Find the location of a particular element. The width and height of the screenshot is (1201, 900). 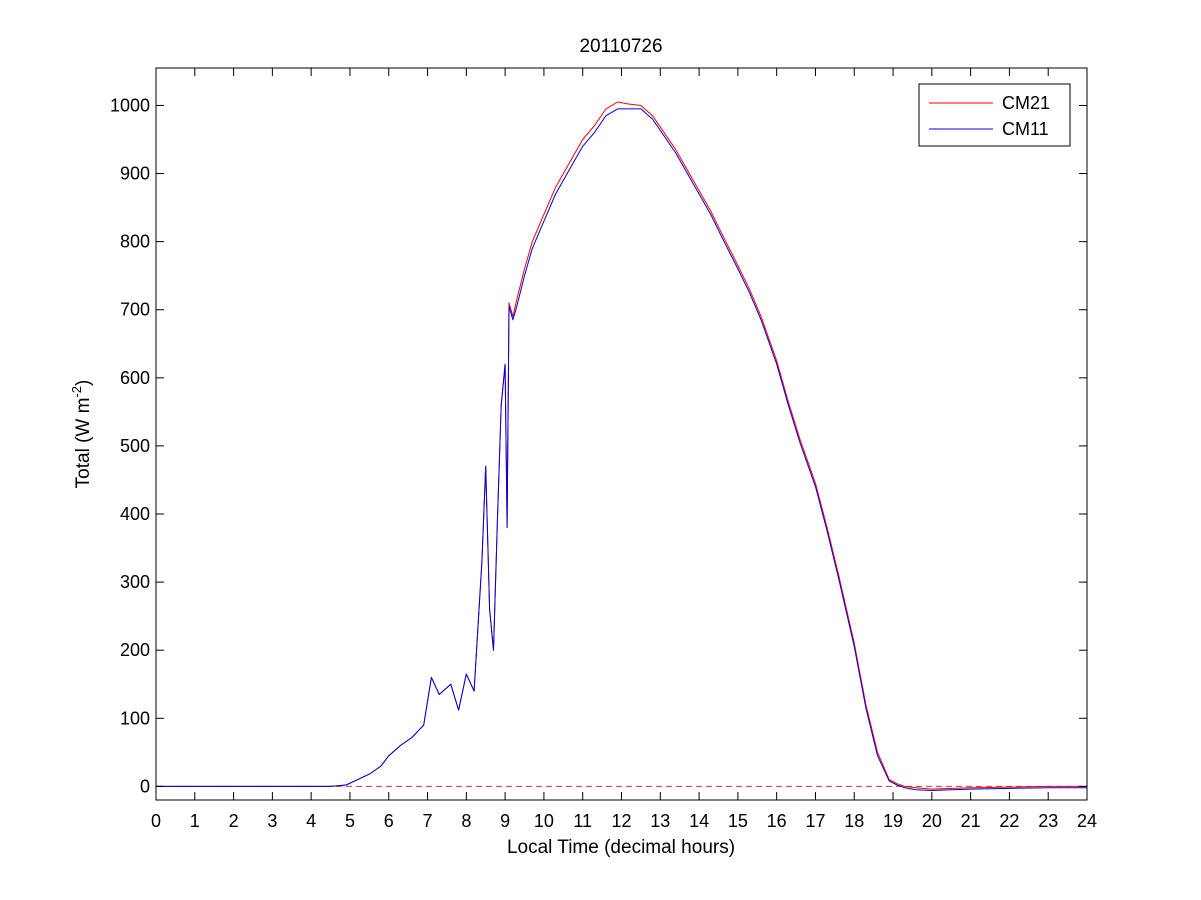

y-tick-label: 0 is located at coordinates (145, 786).